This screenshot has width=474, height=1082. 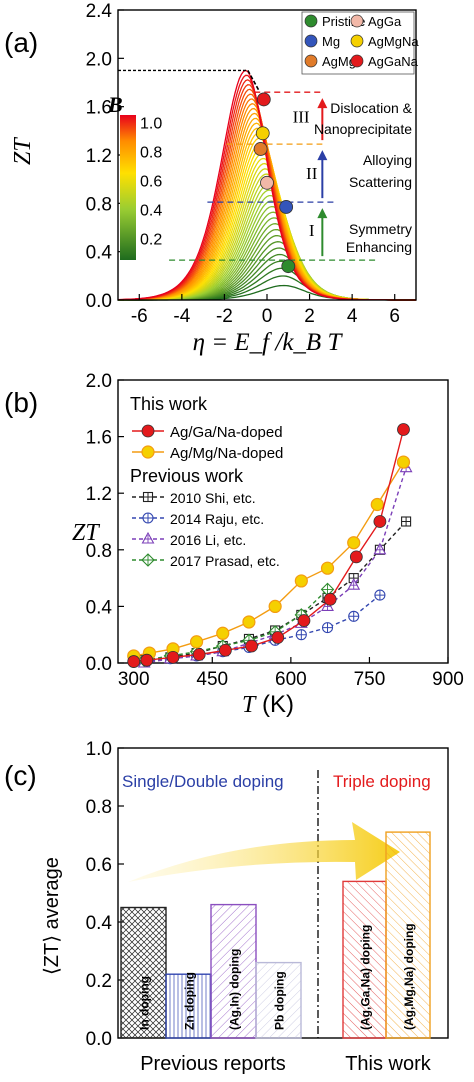 I want to click on a-y-tick-label: 1.6, so click(x=99, y=108).